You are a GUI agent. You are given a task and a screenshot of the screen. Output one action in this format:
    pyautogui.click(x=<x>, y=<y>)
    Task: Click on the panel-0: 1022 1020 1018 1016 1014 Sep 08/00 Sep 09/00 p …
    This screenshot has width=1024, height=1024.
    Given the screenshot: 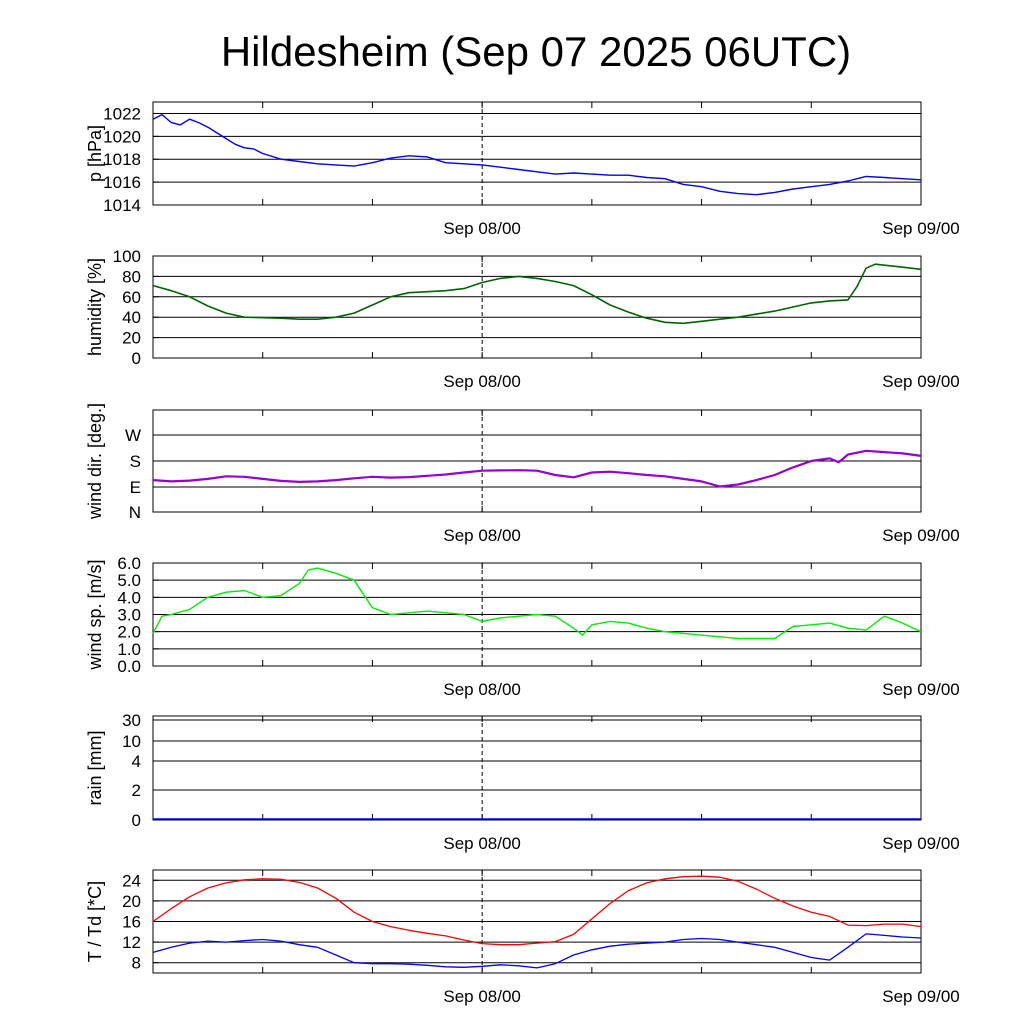 What is the action you would take?
    pyautogui.click(x=522, y=169)
    